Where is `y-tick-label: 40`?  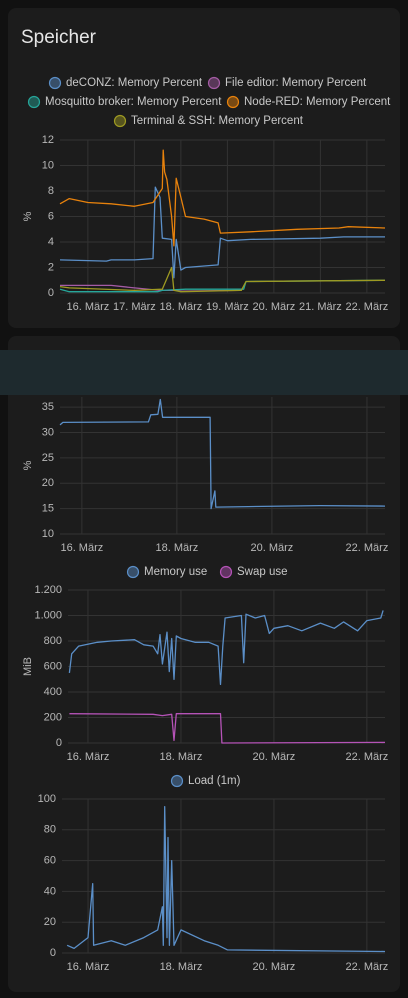 y-tick-label: 40 is located at coordinates (50, 891).